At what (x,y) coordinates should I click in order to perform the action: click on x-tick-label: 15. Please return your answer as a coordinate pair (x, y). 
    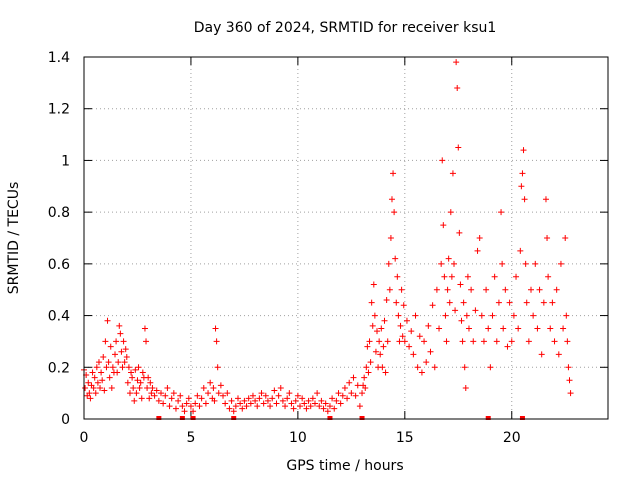
    Looking at the image, I should click on (405, 438).